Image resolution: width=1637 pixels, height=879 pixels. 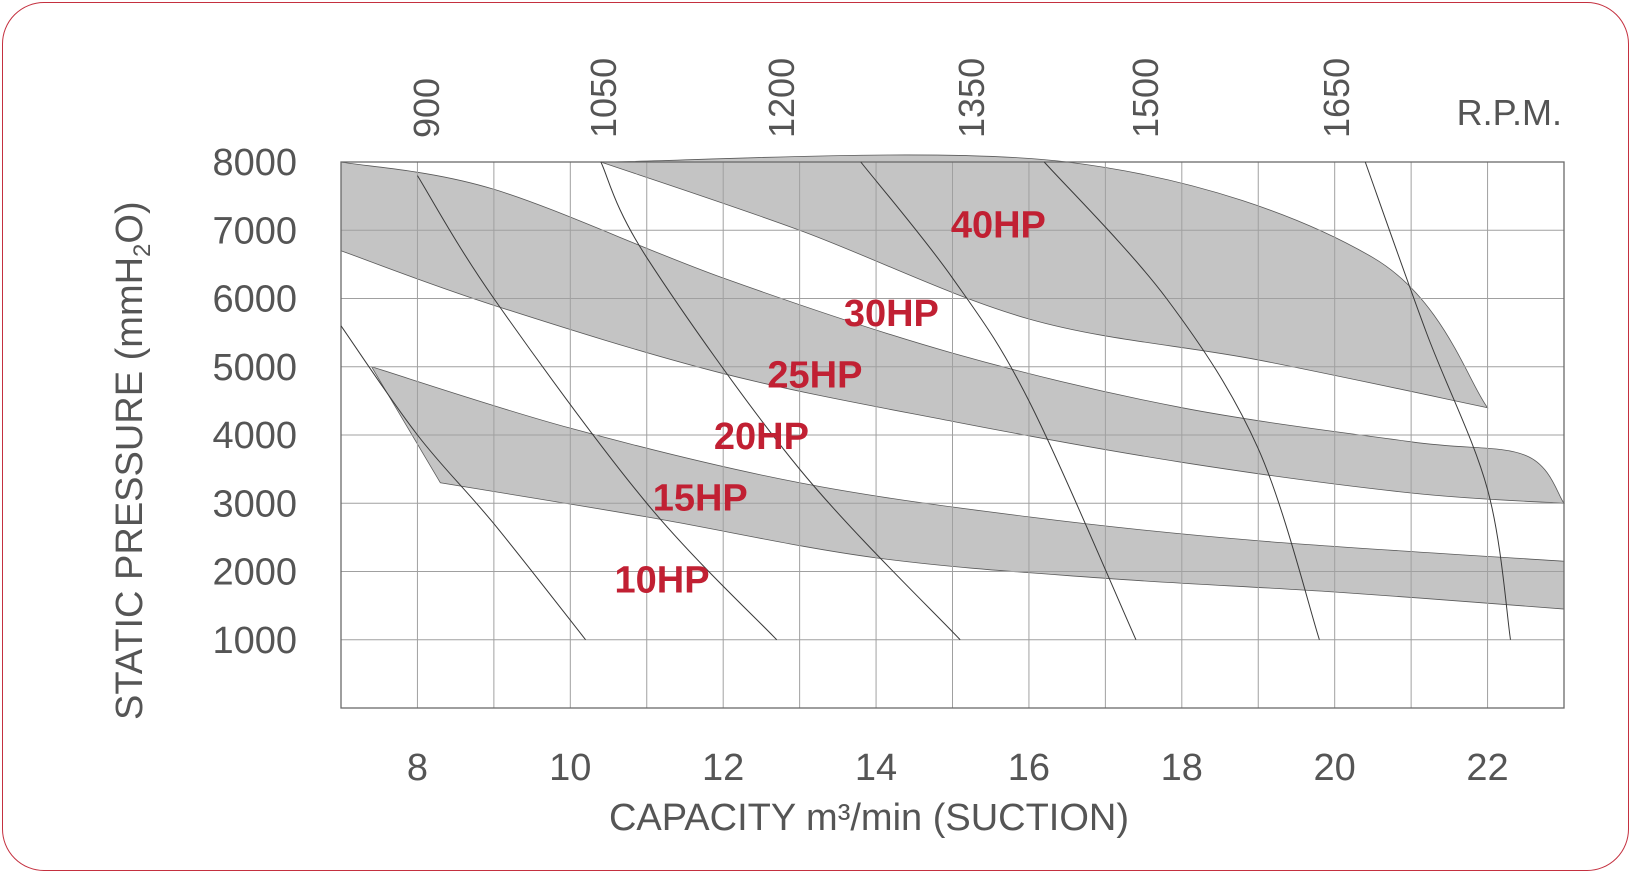 What do you see at coordinates (1145, 98) in the screenshot?
I see `rpm-label-1500: 1500` at bounding box center [1145, 98].